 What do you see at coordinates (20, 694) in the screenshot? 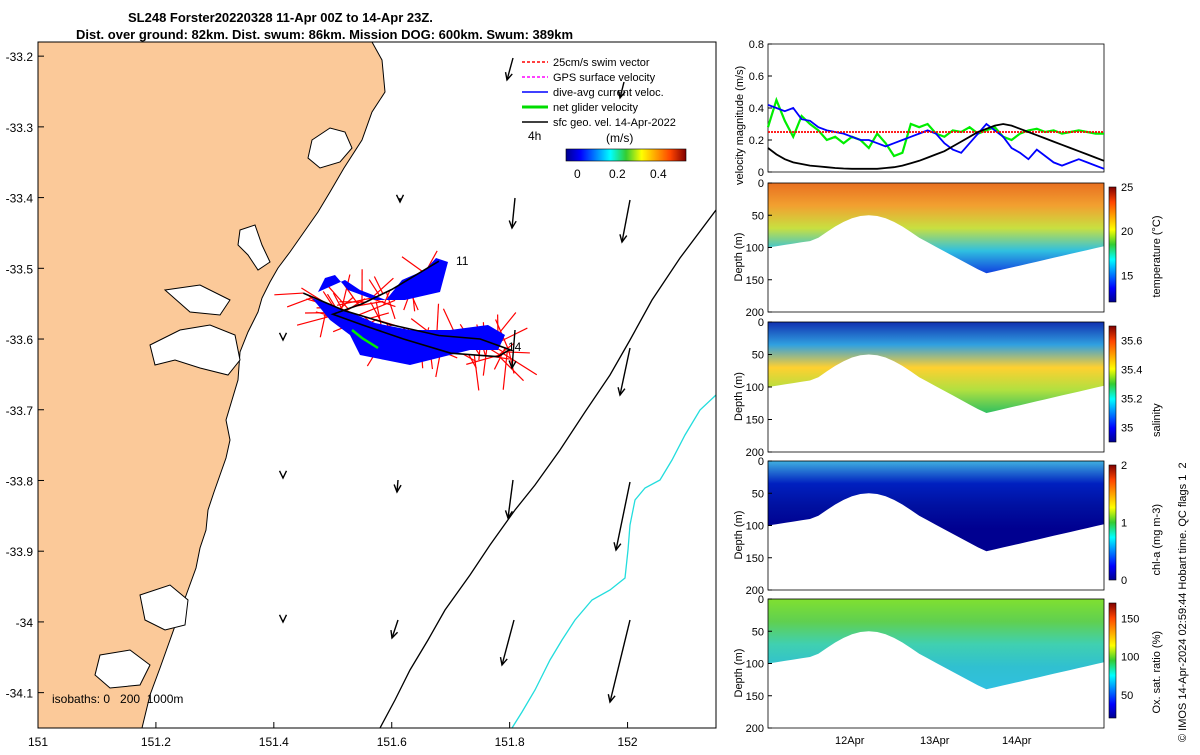
I see `map-ytick-label: -34.1` at bounding box center [20, 694].